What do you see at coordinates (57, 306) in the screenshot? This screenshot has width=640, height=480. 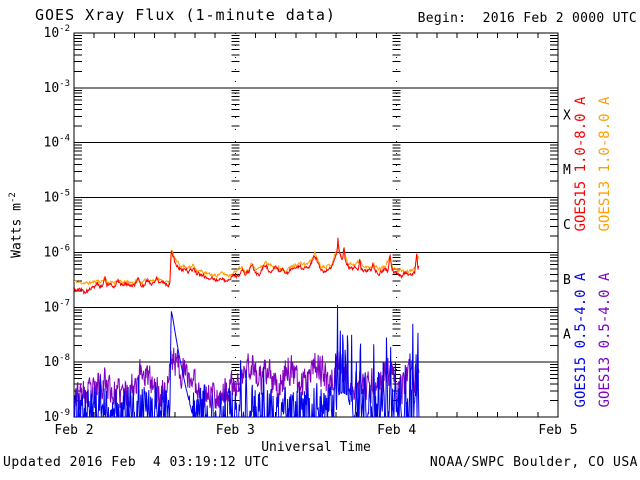 I see `y-tick-label: 10⁻⁷` at bounding box center [57, 306].